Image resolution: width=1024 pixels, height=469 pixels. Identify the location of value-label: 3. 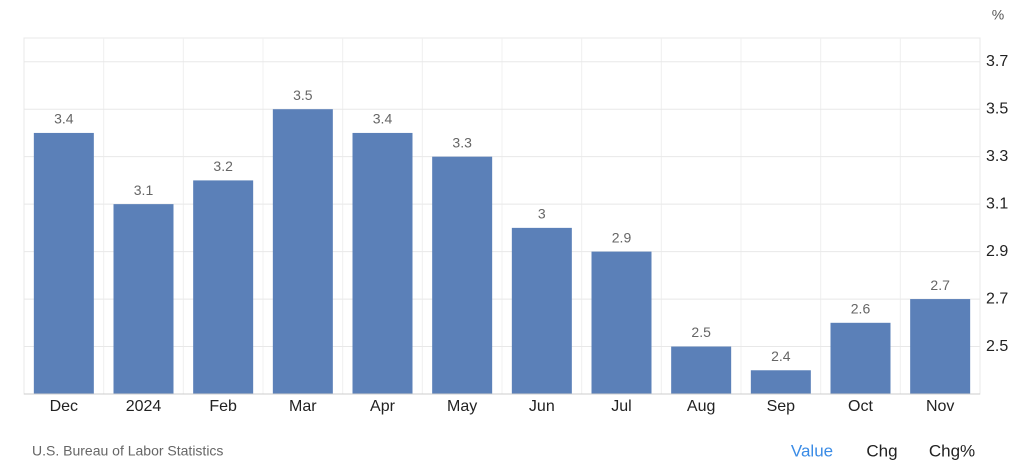
(542, 214).